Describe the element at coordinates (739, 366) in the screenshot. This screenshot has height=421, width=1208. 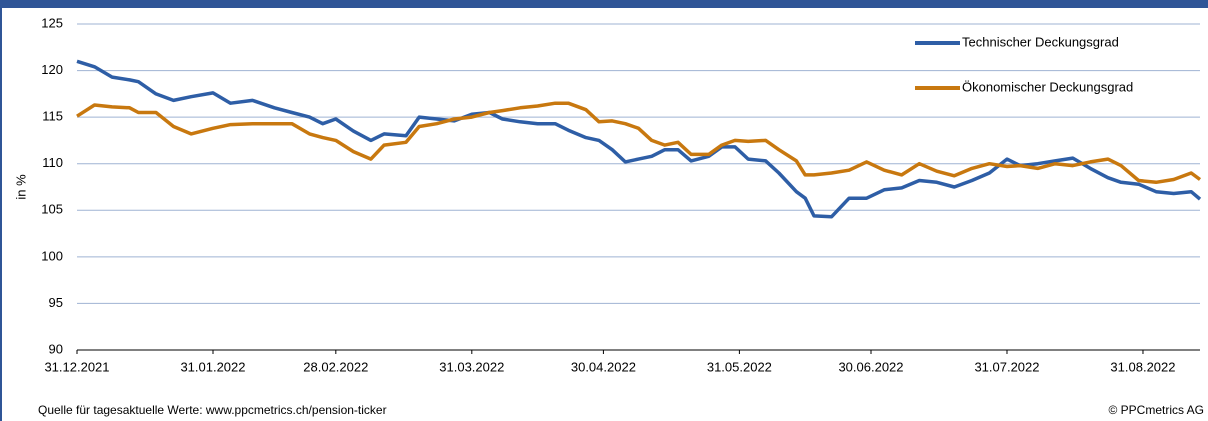
I see `x-tick-label: 31.05.2022` at that location.